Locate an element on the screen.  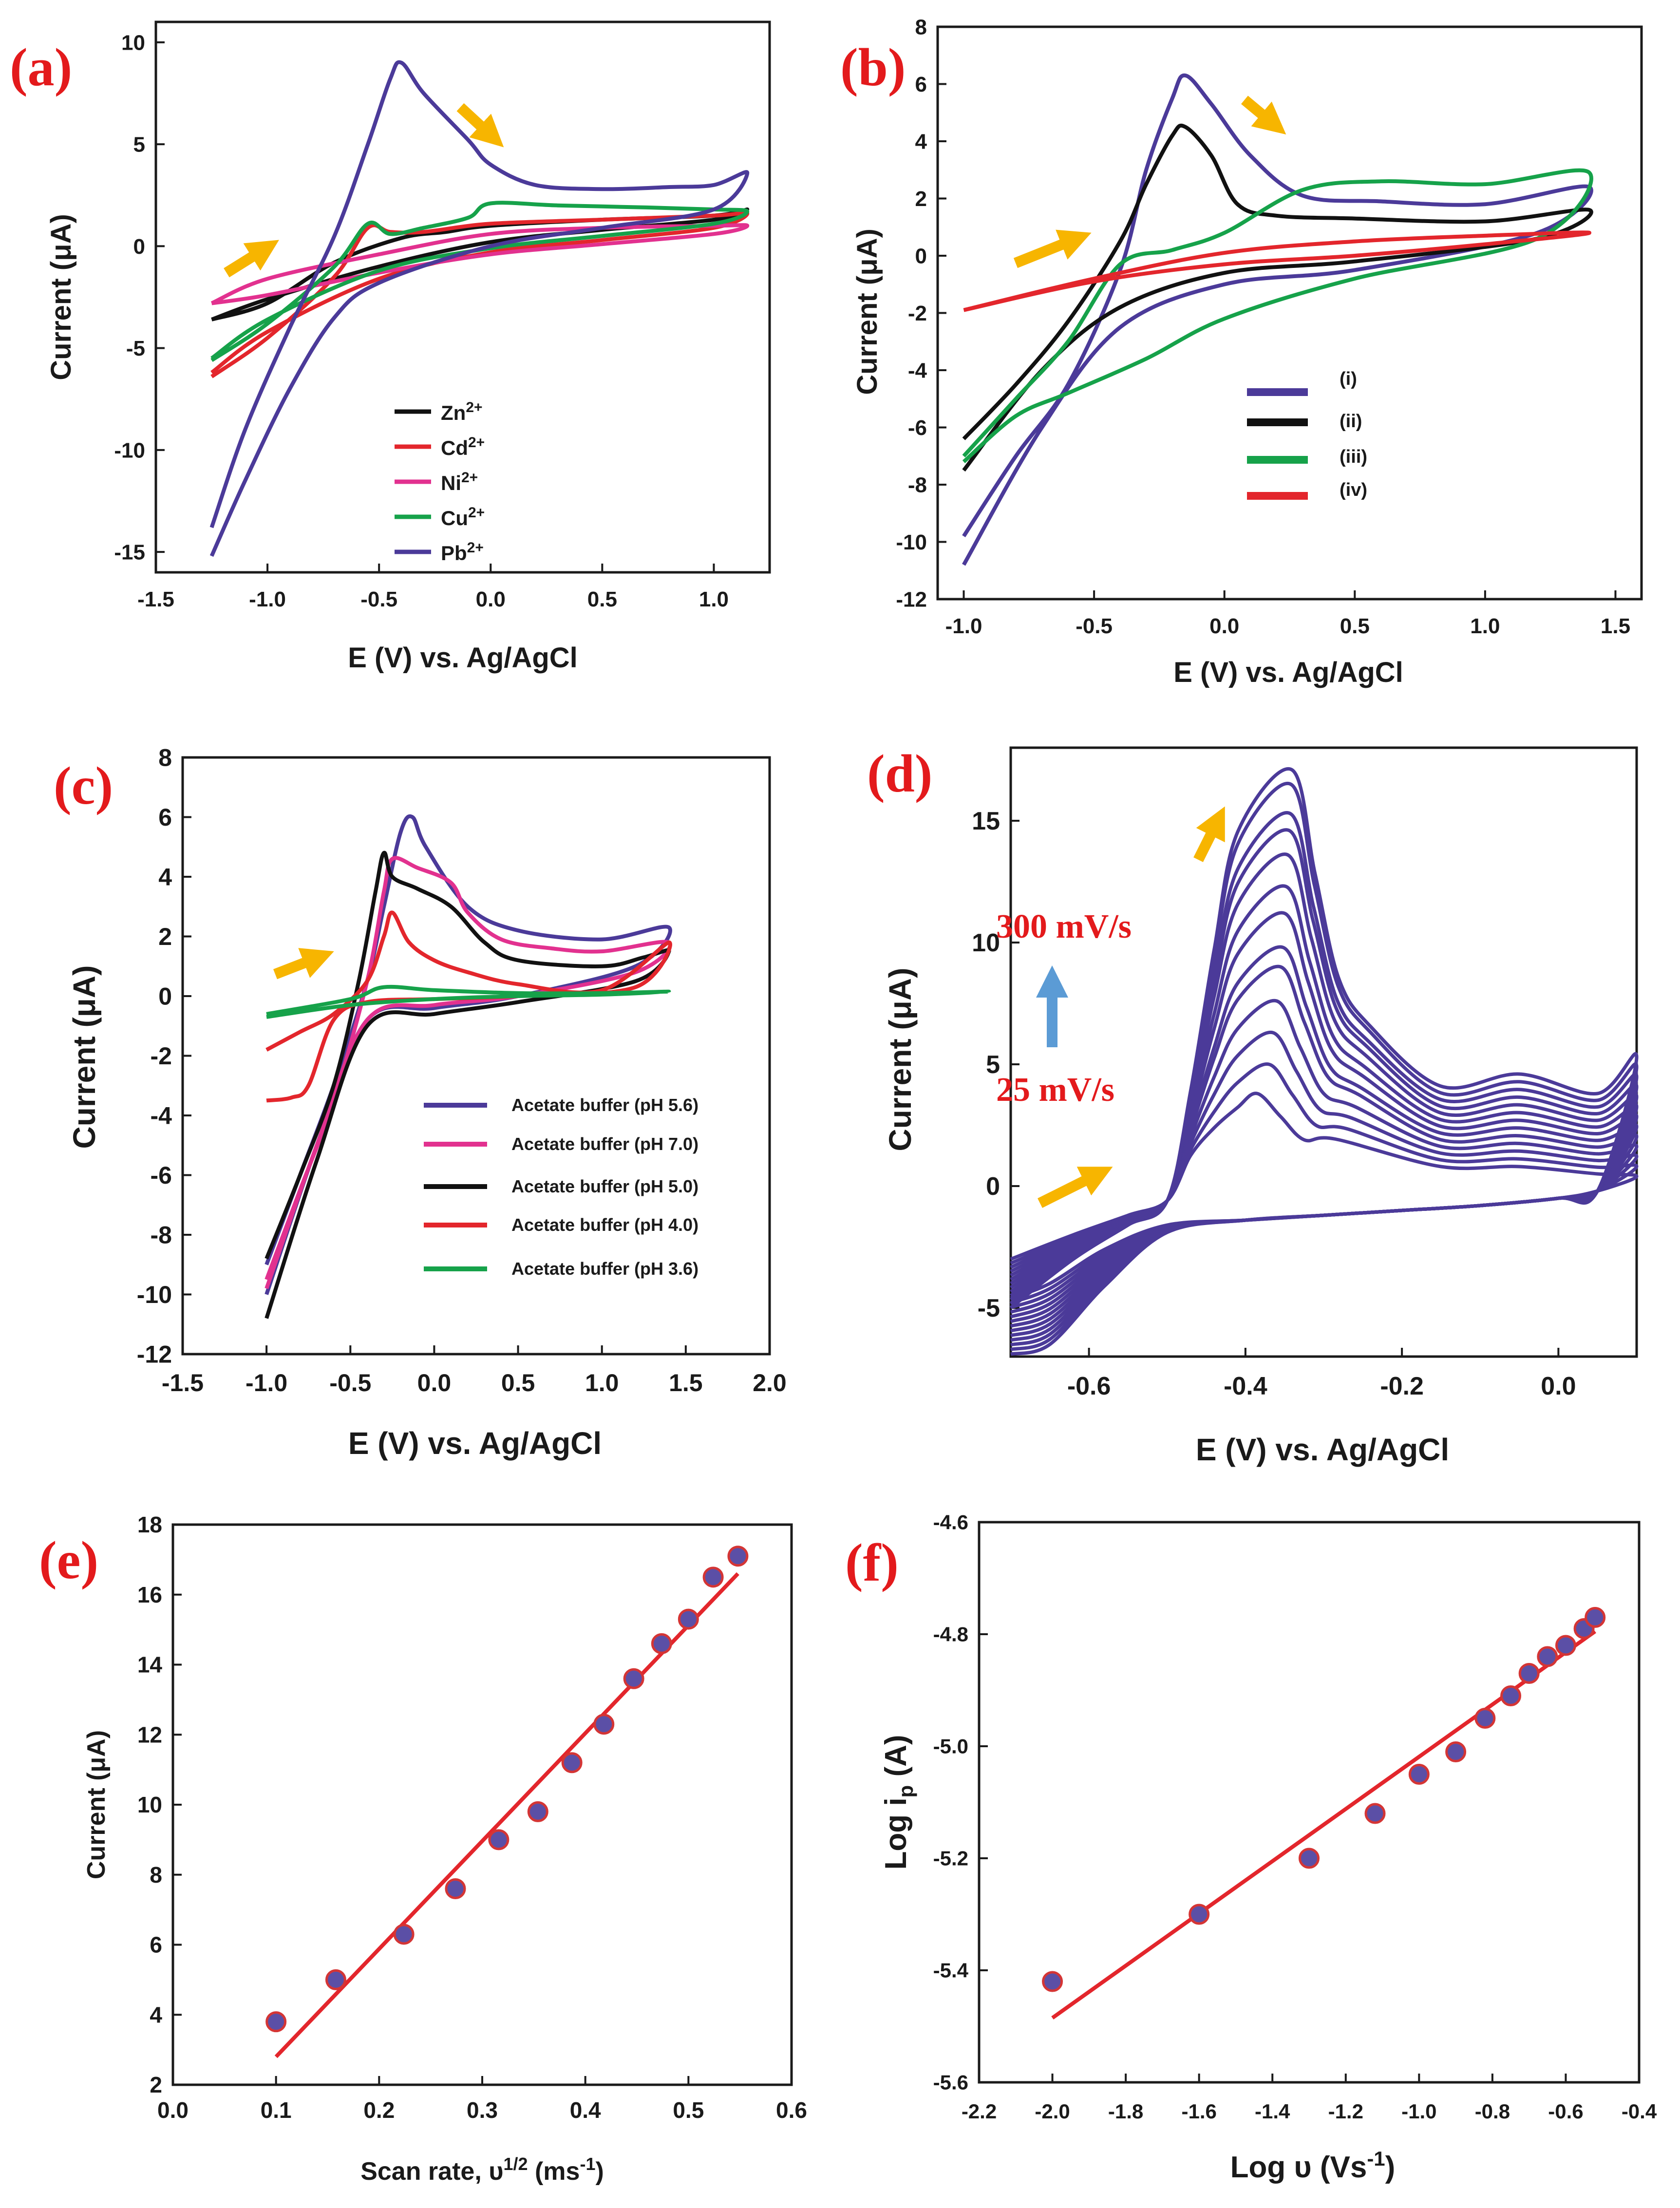
x-tick-label-f-4: -1.4 is located at coordinates (1272, 2111).